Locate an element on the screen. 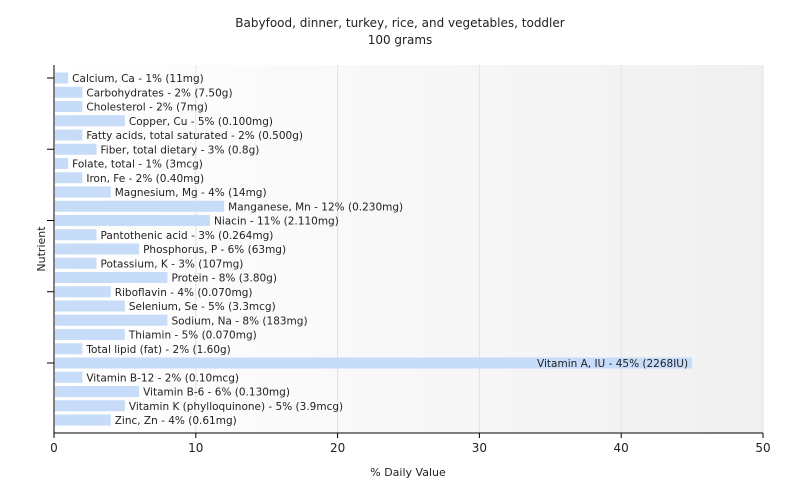 The image size is (800, 504). bar-label: Vitamin B-12 - 2% (0.10mcg) is located at coordinates (162, 378).